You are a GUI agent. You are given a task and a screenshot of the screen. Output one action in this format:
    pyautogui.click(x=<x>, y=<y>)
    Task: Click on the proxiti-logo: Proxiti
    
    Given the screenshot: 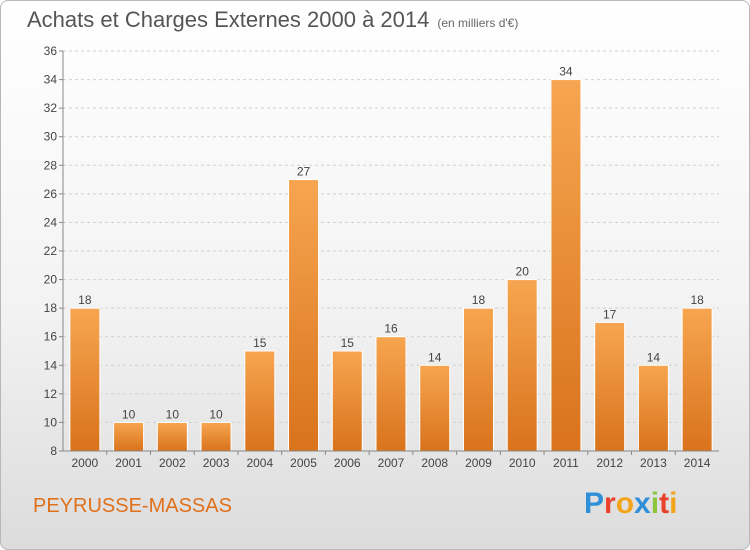 What is the action you would take?
    pyautogui.click(x=630, y=504)
    